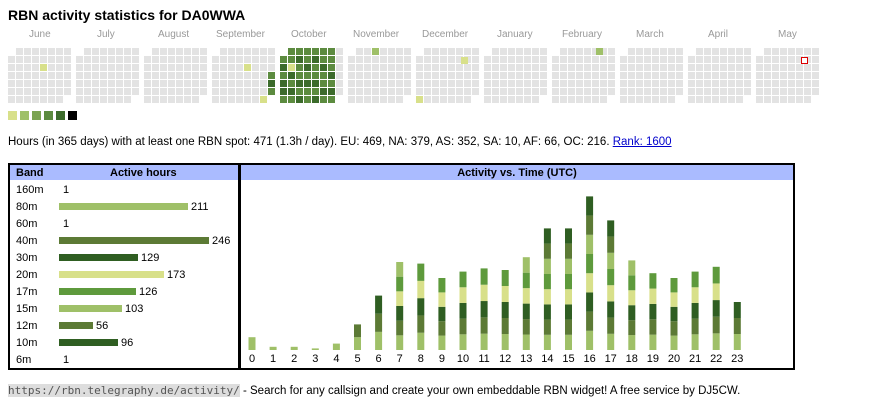  What do you see at coordinates (716, 359) in the screenshot?
I see `hour-tick-label: 22` at bounding box center [716, 359].